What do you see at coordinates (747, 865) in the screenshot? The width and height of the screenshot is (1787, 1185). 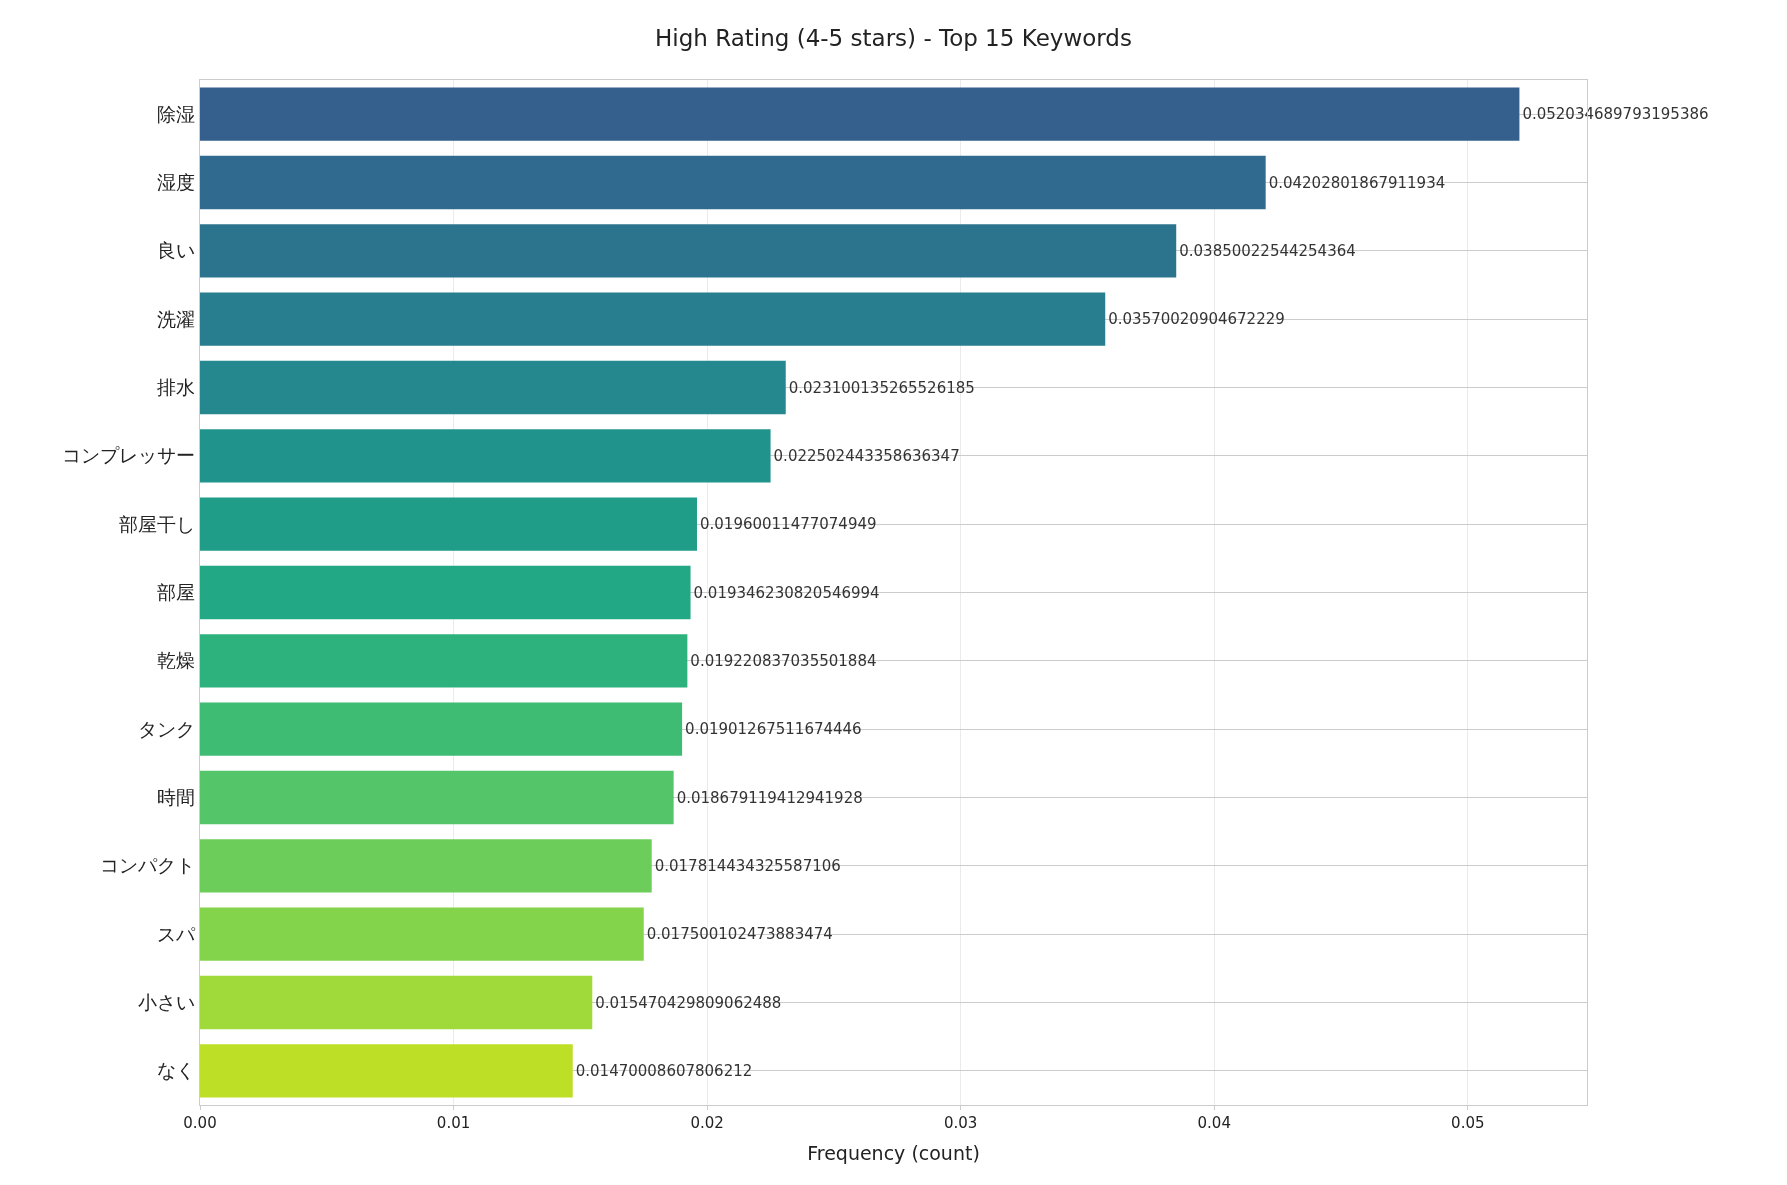 I see `data-label: 0.017814434325587106` at bounding box center [747, 865].